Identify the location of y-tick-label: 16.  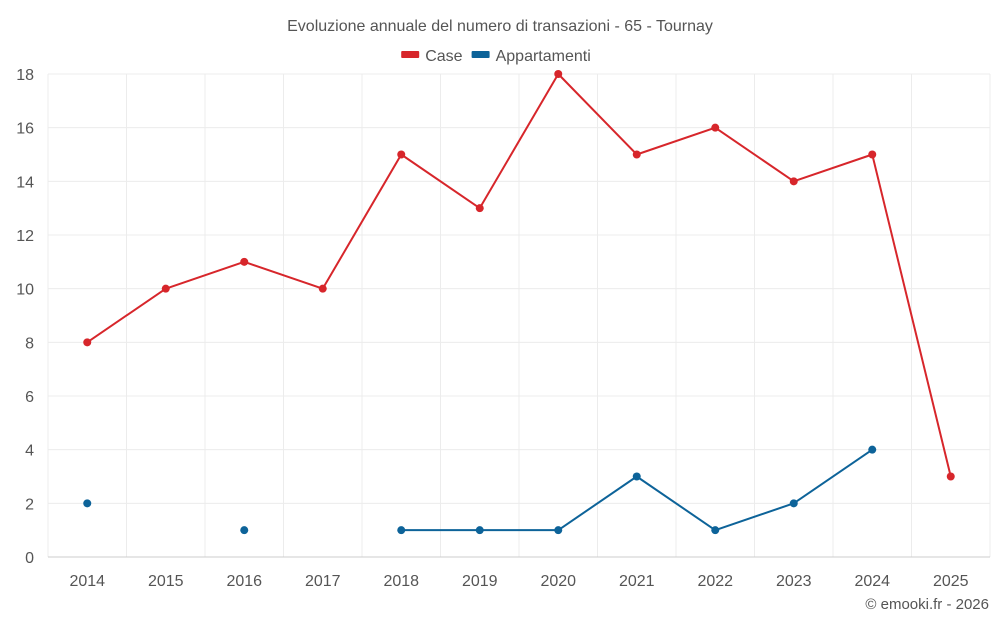
(25, 129).